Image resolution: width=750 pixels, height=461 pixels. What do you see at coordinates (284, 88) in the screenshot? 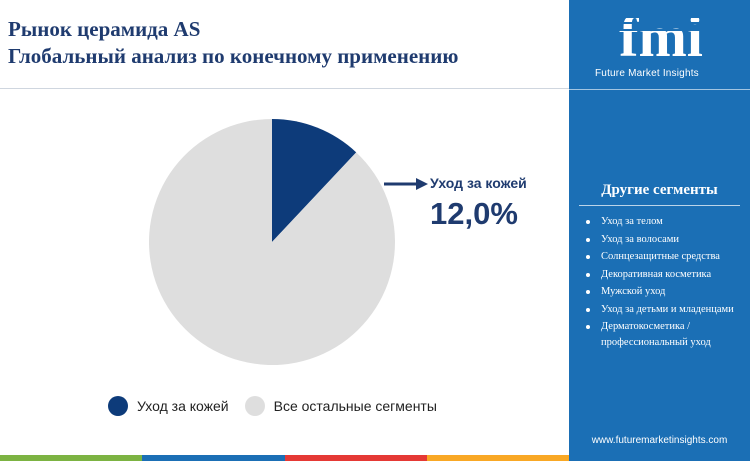
I see `title-divider` at bounding box center [284, 88].